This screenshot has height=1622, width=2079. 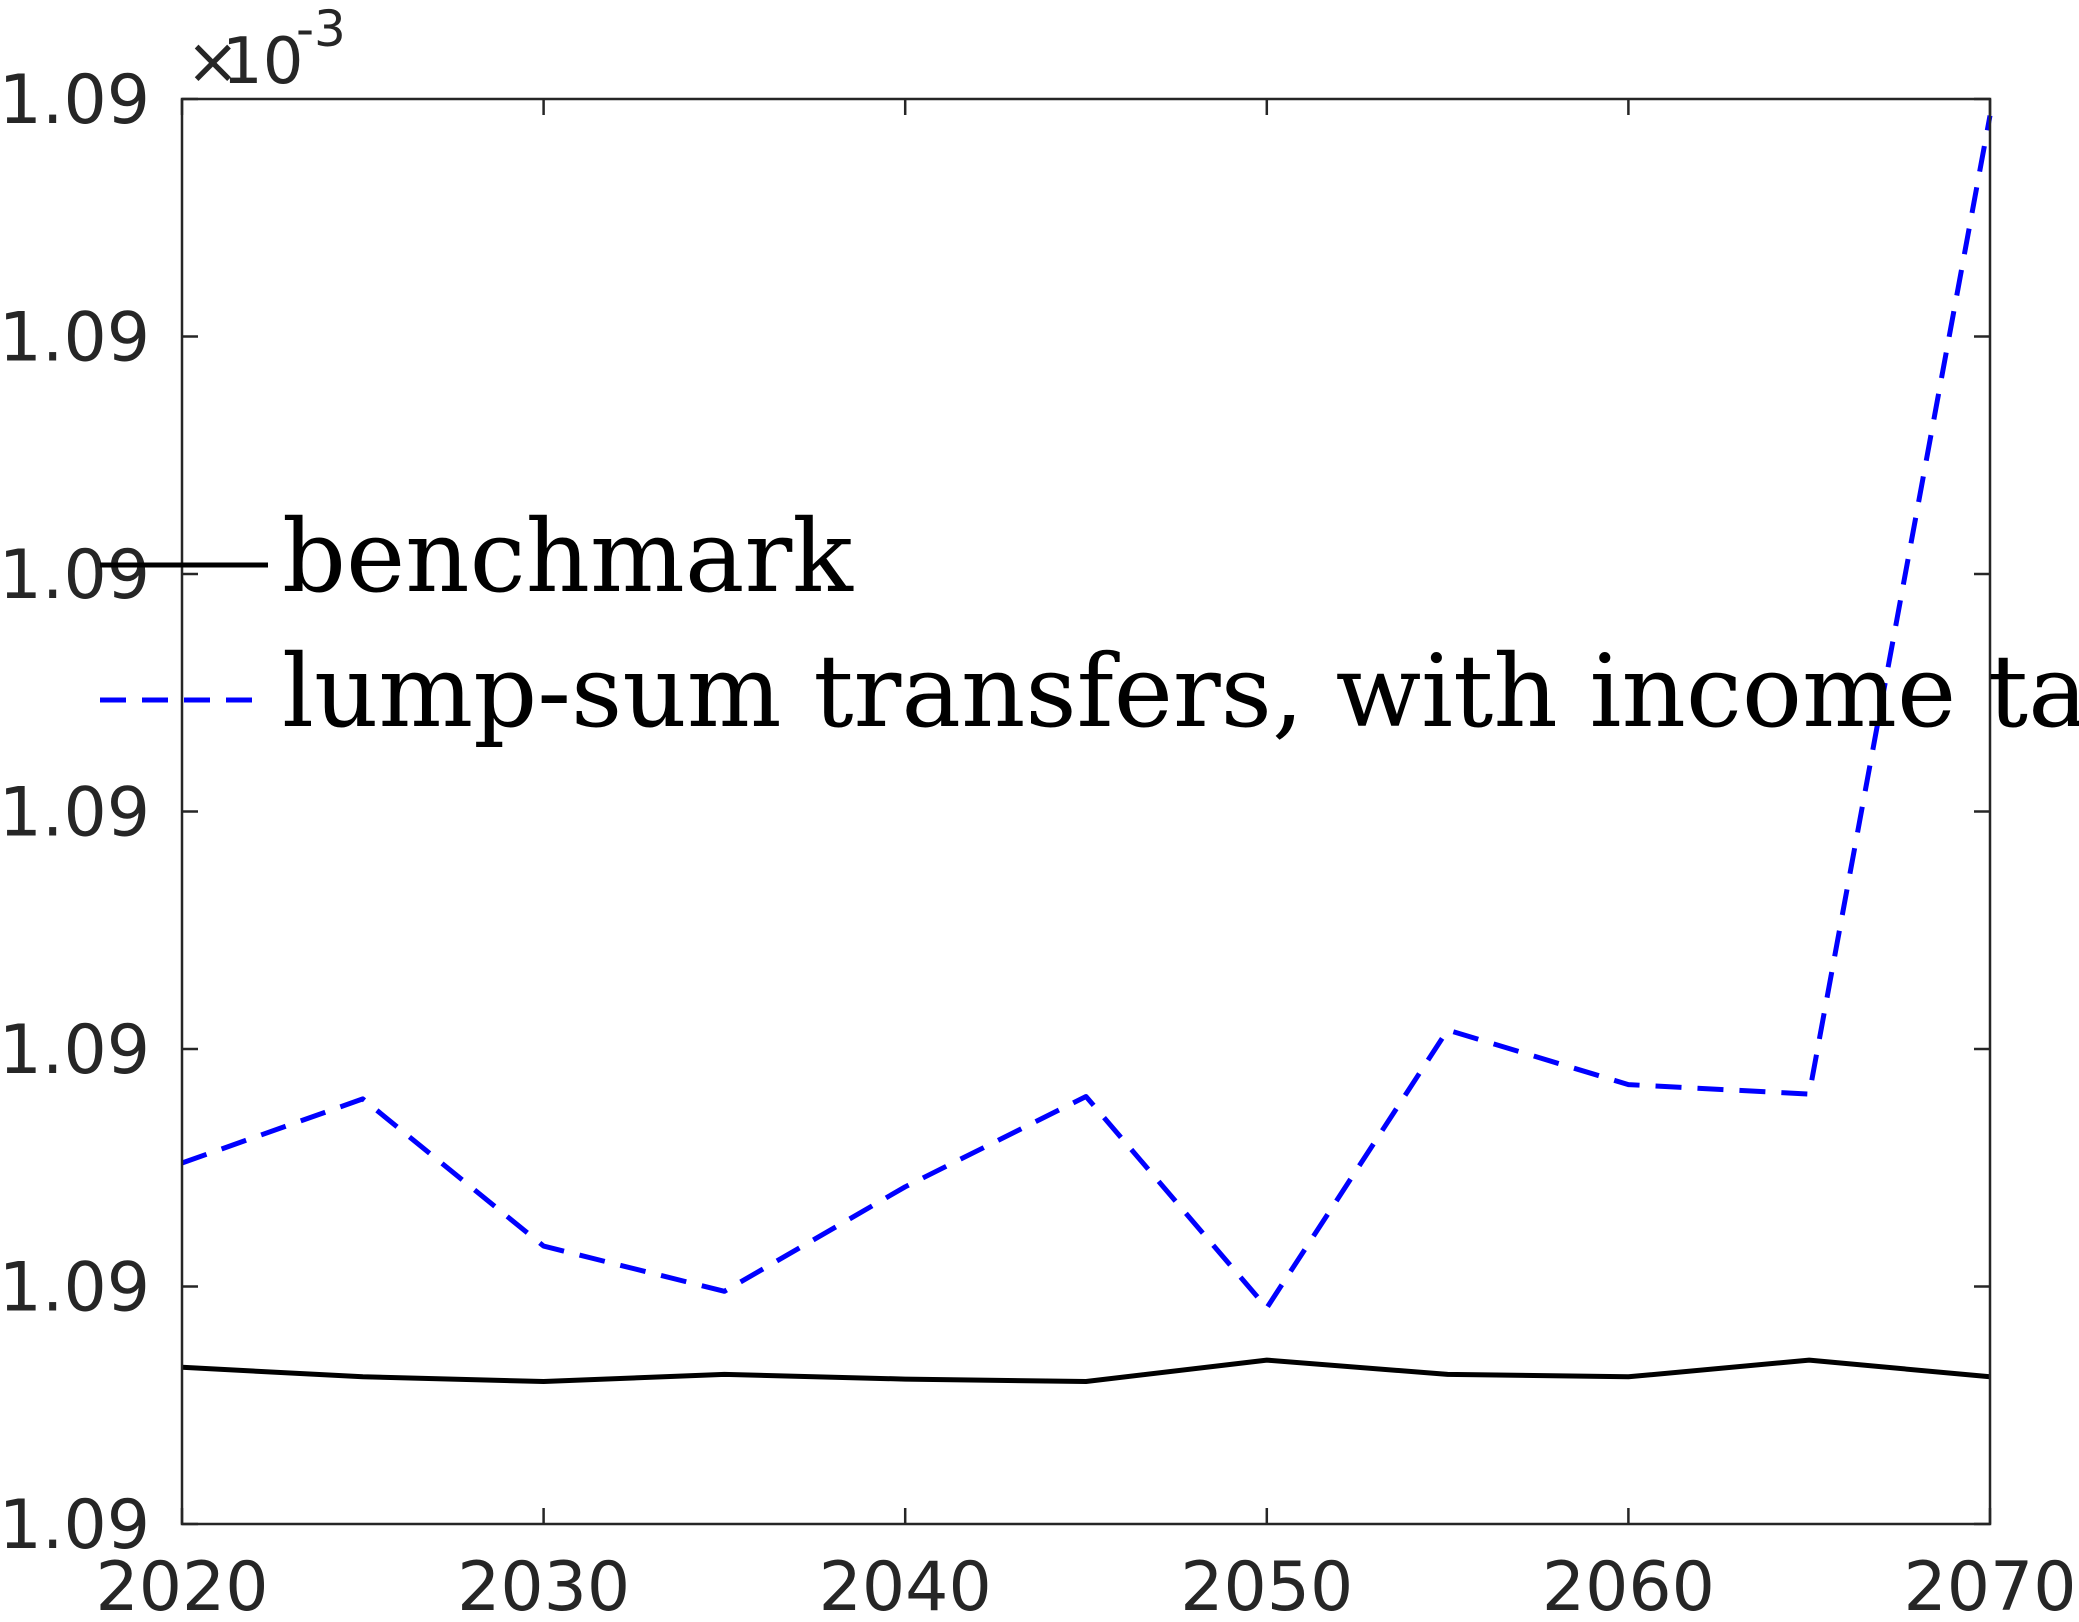 What do you see at coordinates (321, 29) in the screenshot?
I see `multiplier-exponent: -3` at bounding box center [321, 29].